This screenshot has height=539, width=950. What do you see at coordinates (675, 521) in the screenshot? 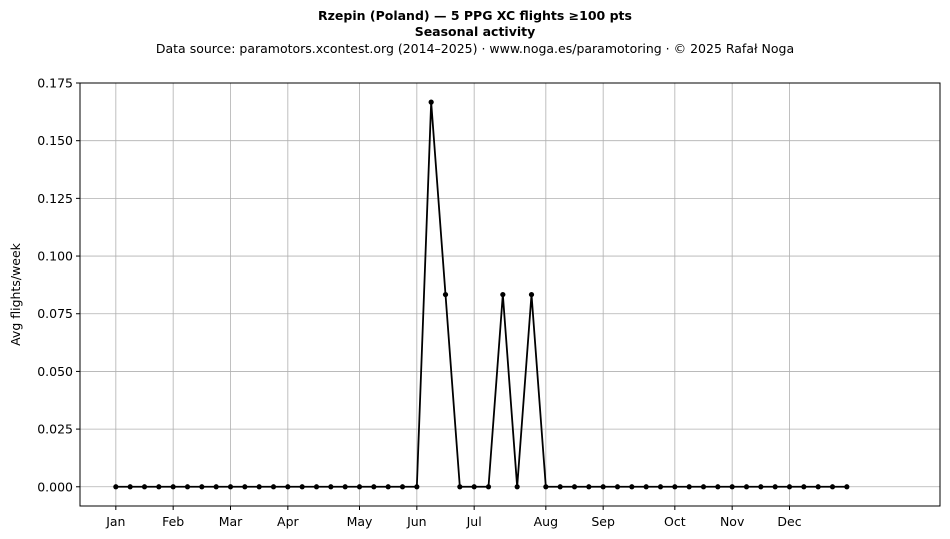
I see `x-tick-label: Oct` at bounding box center [675, 521].